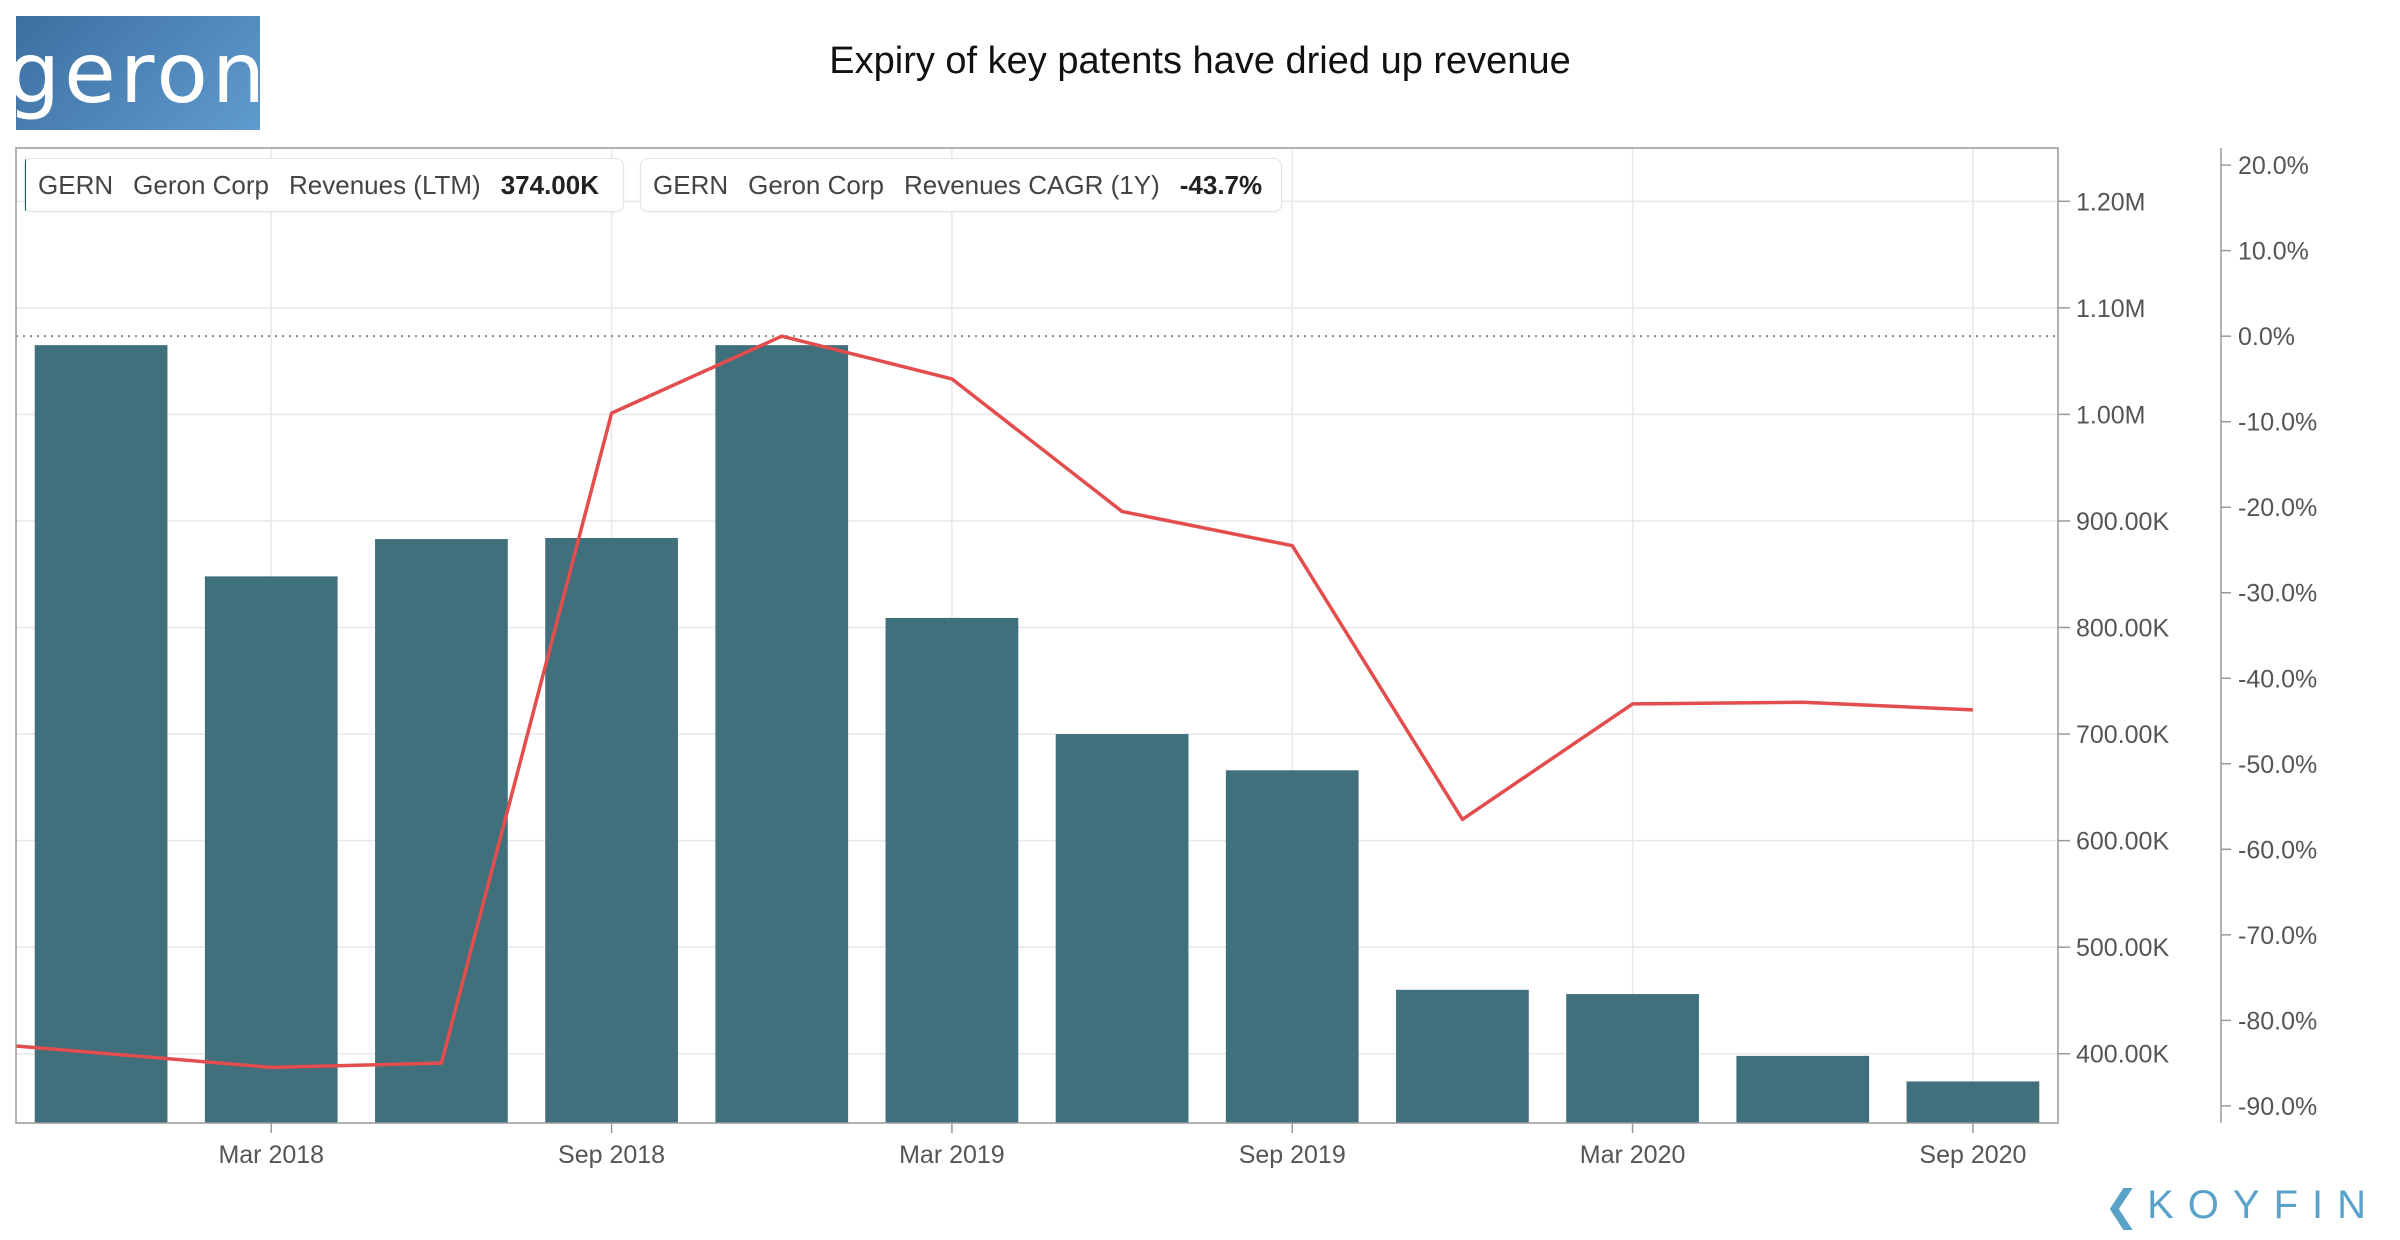 The image size is (2400, 1240). I want to click on x-tick-label: Sep 2018, so click(611, 1155).